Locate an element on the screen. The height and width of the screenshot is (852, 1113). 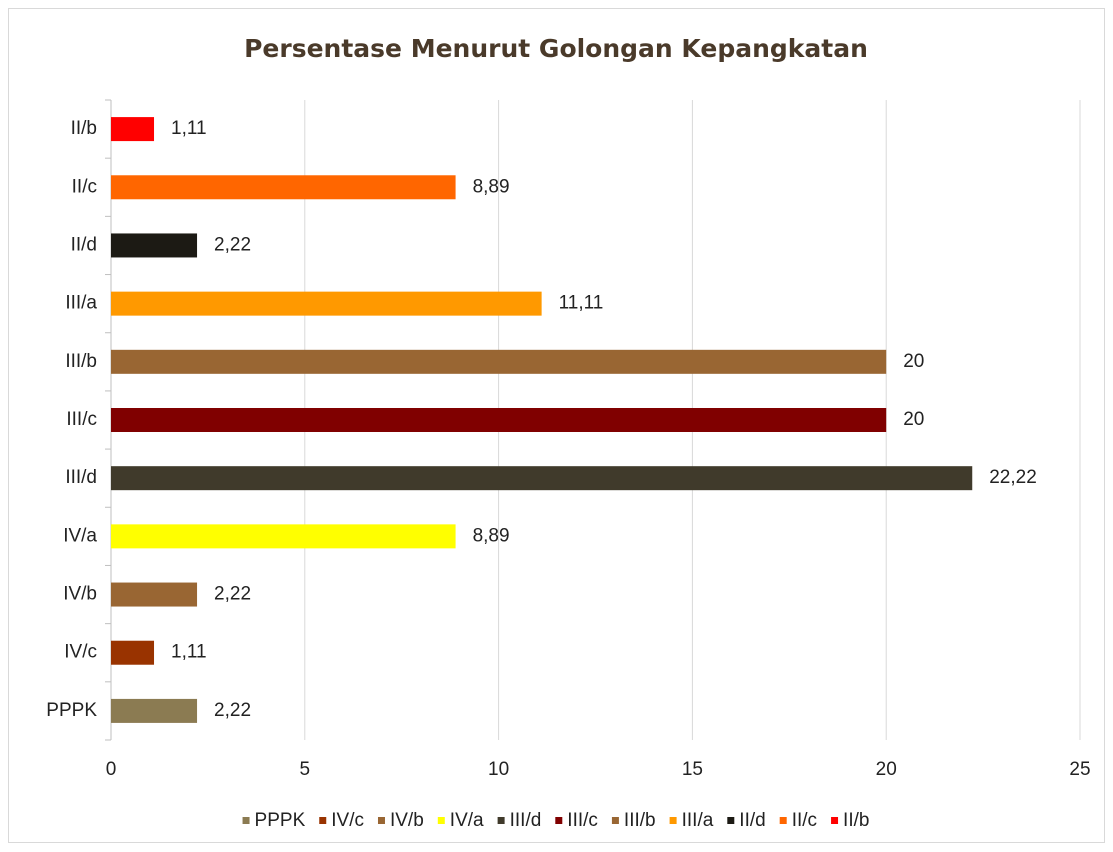
x-tick-label: 15 is located at coordinates (692, 769).